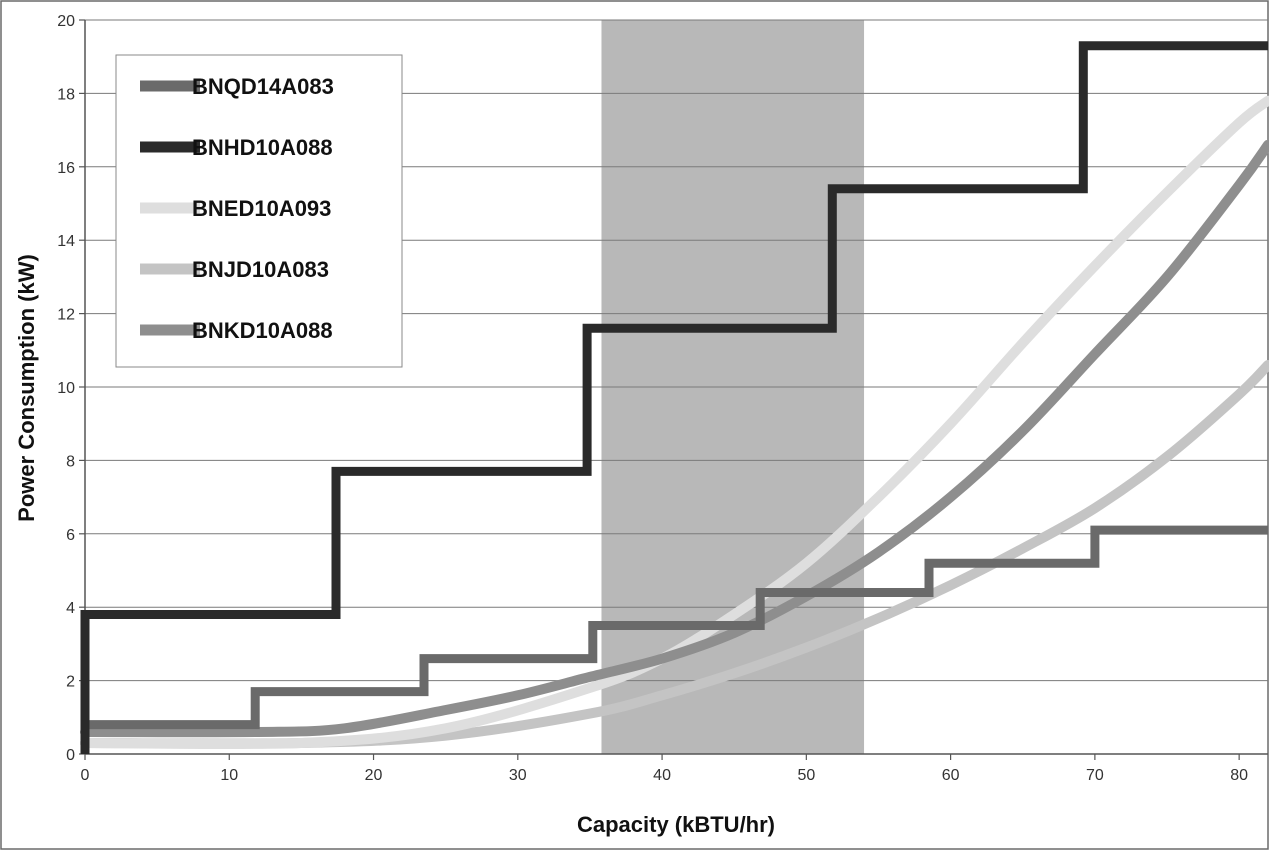  I want to click on x-axis-title: Capacity (kBTU/hr), so click(676, 824).